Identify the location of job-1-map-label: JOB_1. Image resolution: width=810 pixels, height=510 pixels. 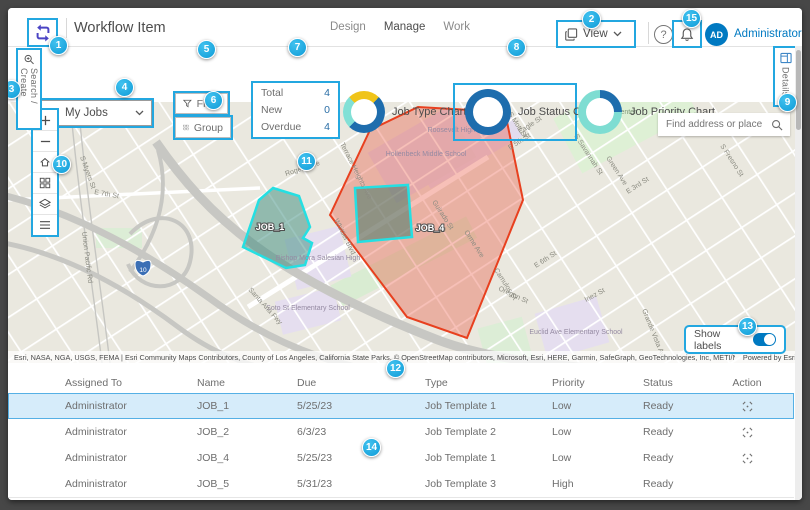
(270, 227).